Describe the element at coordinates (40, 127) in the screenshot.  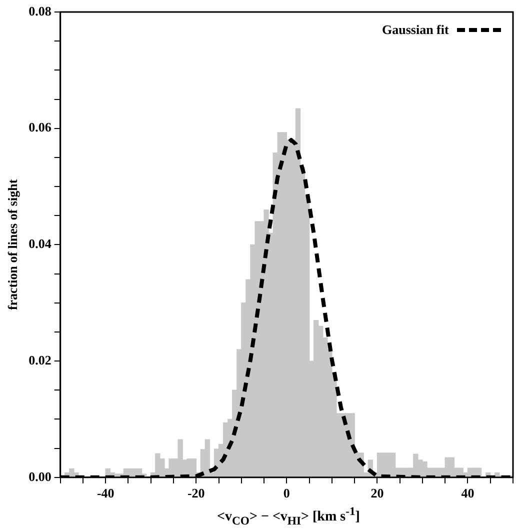
I see `y-tick-label: 0.06` at that location.